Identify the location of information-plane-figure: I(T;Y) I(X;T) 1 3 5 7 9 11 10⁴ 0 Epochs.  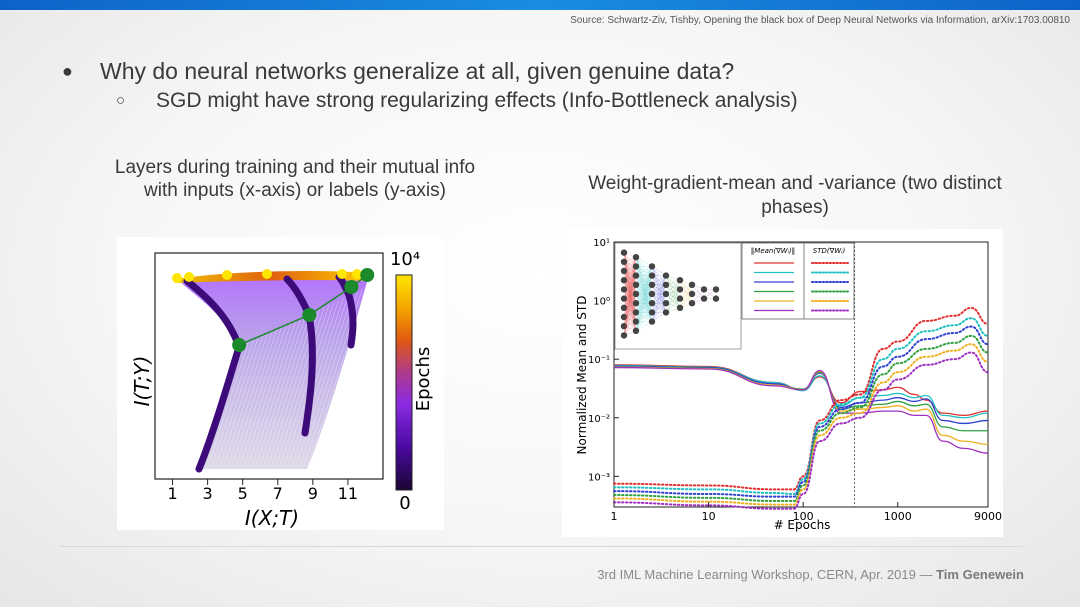
(280, 383).